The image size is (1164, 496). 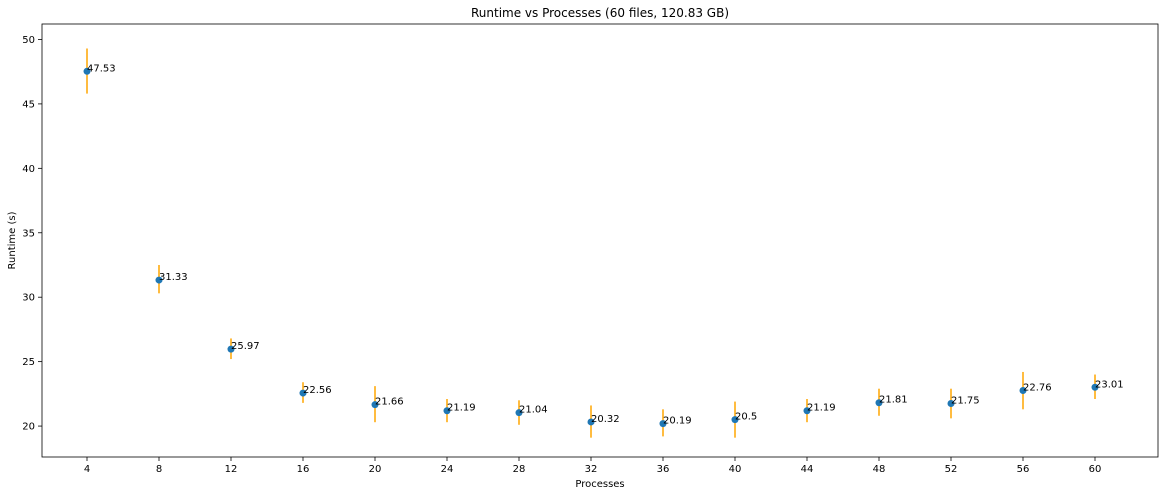 I want to click on x-axis: 4 8 12 16 20 24 28 32 36 40 44 48 52 56 60, so click(x=593, y=466).